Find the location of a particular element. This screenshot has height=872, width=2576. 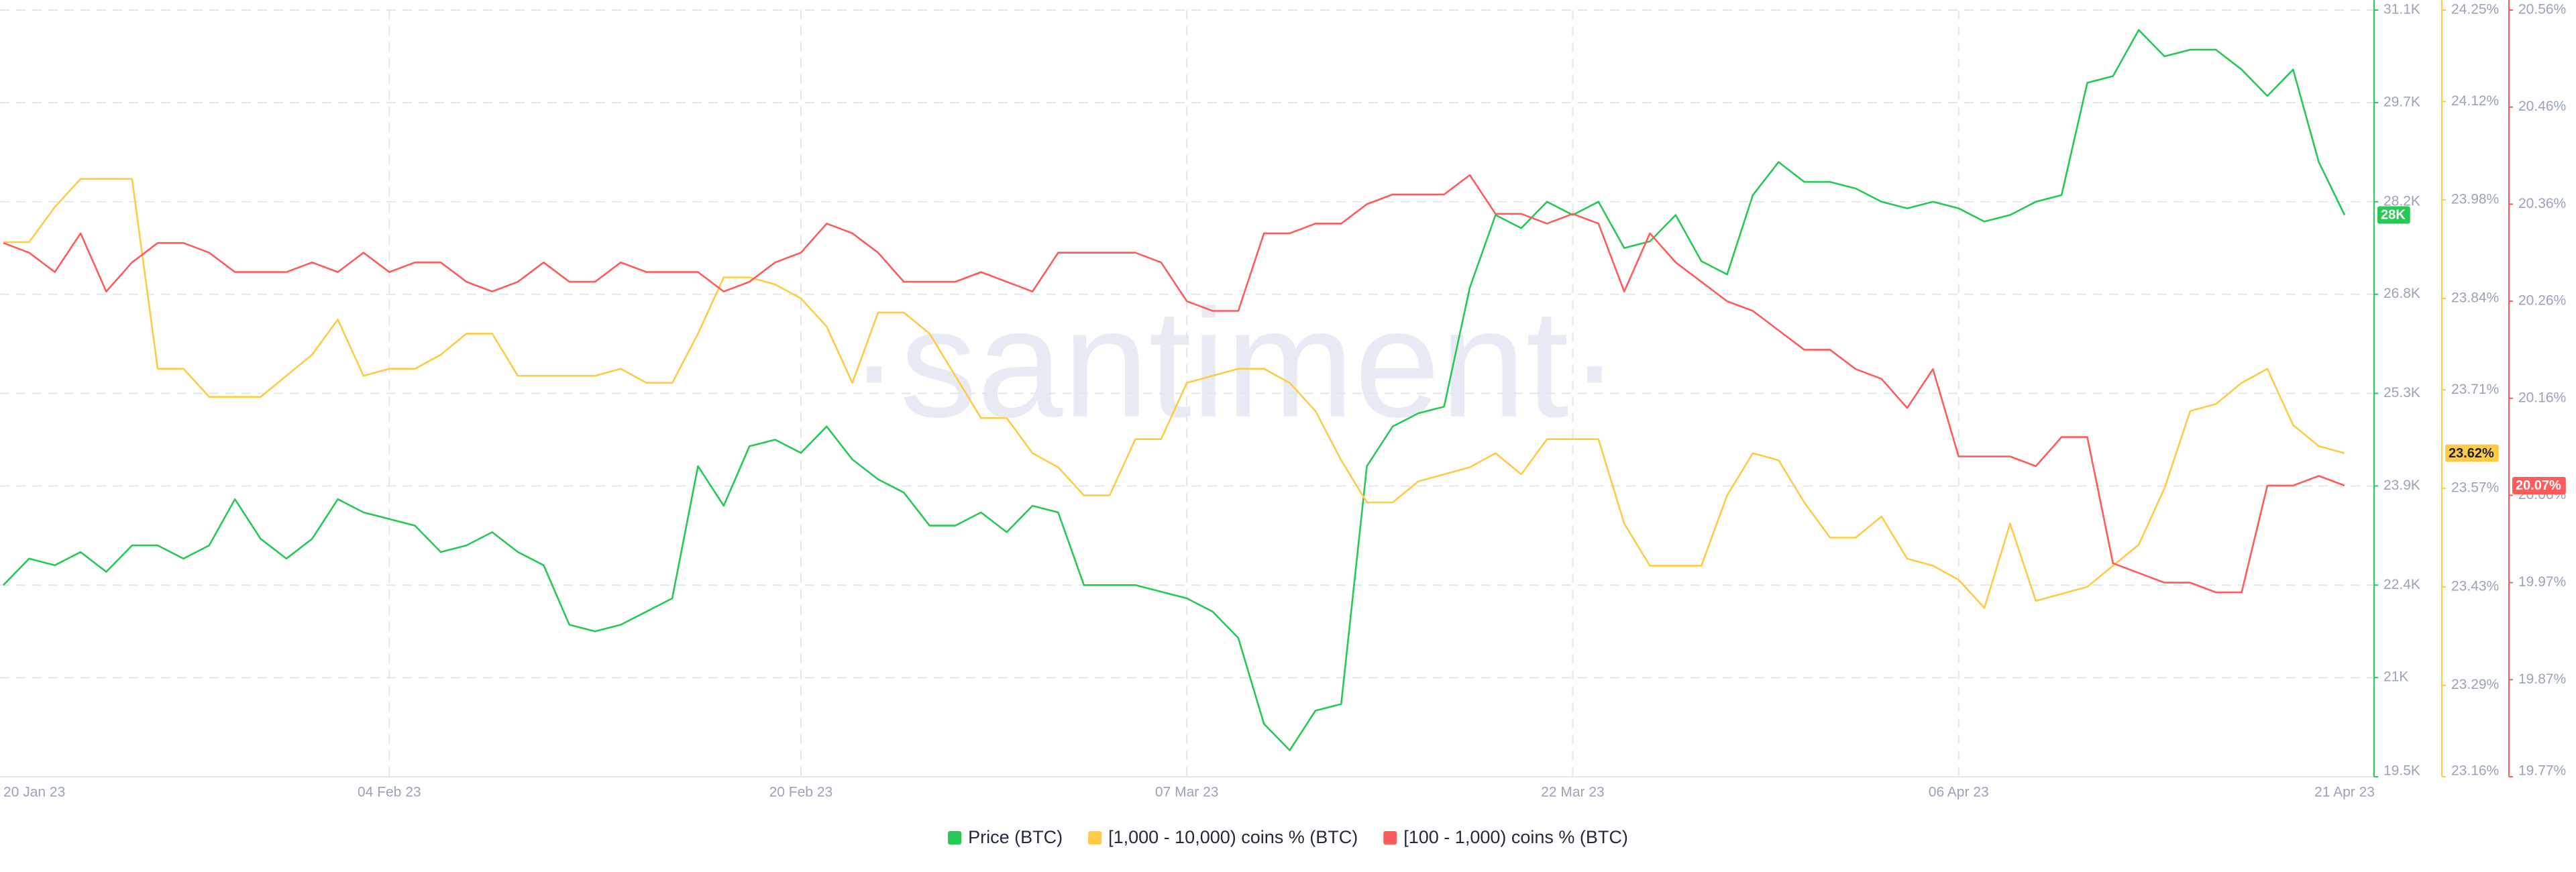

y-tick-label: 19.77% is located at coordinates (2542, 771).